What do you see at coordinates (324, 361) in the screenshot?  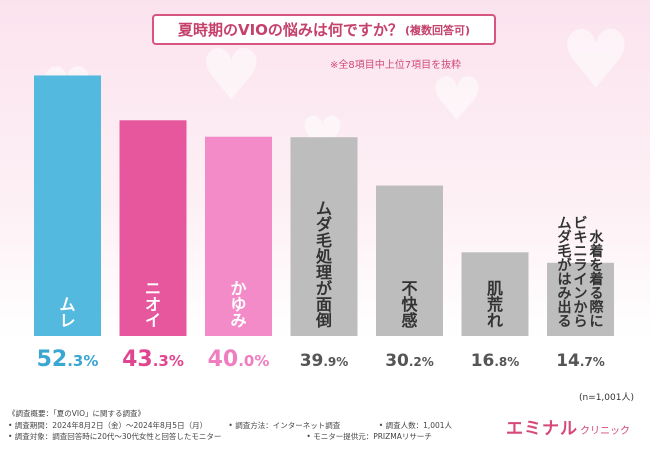 I see `value-label: 39.9%` at bounding box center [324, 361].